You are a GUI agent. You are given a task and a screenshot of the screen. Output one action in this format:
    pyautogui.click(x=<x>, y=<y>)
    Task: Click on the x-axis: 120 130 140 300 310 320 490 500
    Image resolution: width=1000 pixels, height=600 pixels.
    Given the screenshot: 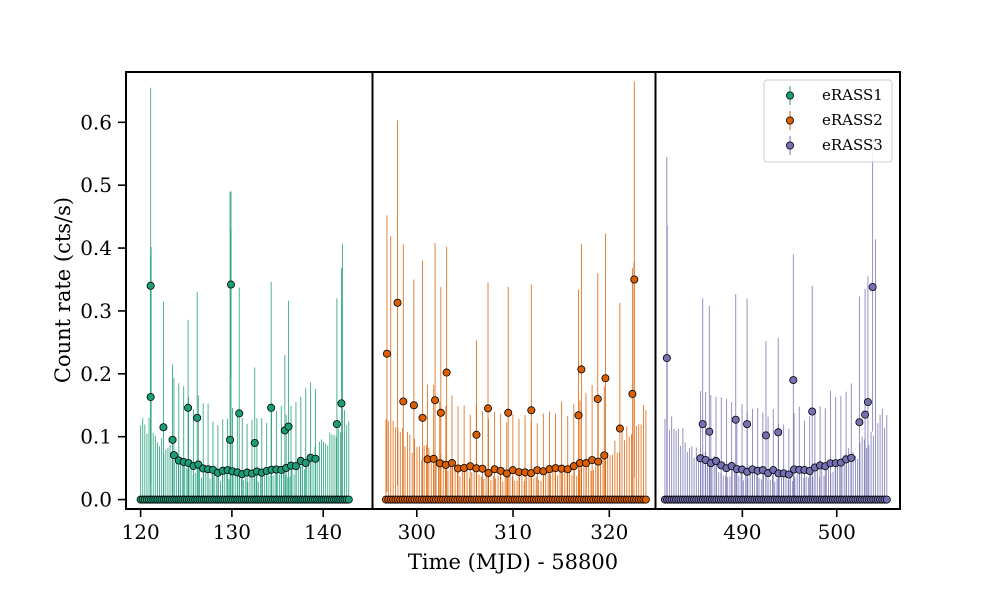 What is the action you would take?
    pyautogui.click(x=489, y=526)
    